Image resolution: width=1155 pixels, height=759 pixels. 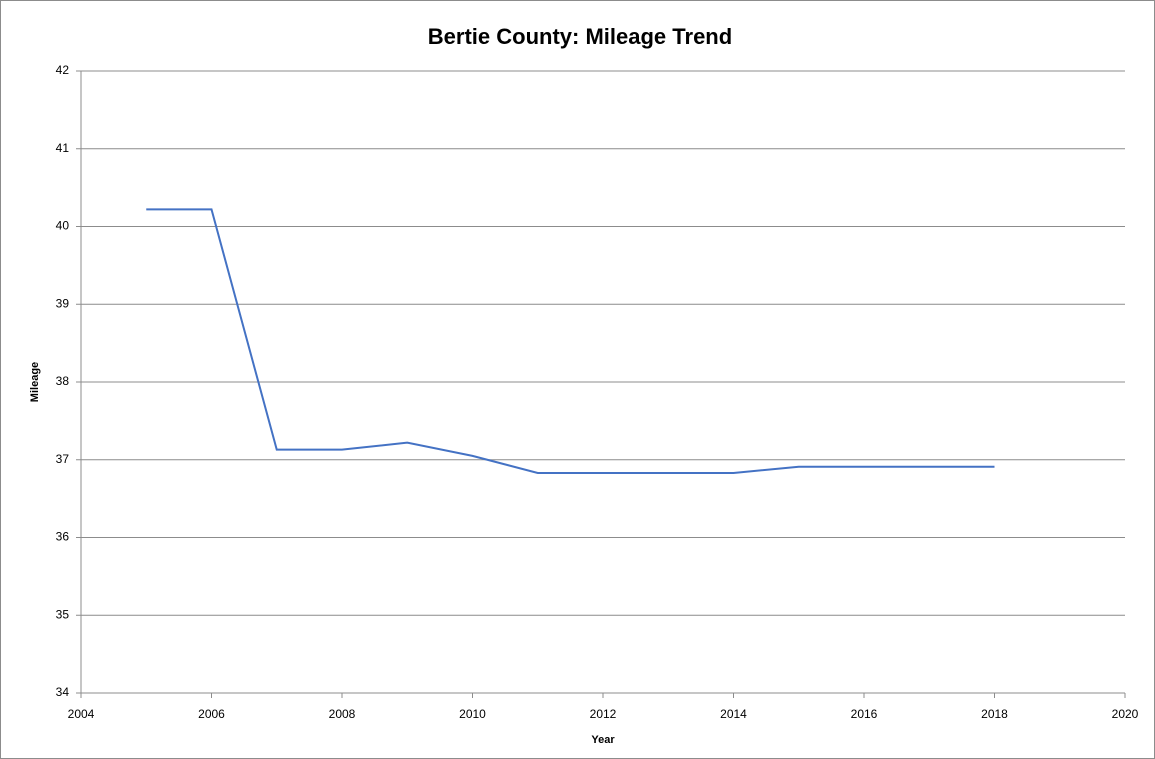 I want to click on y-tick-label: 42, so click(x=63, y=70).